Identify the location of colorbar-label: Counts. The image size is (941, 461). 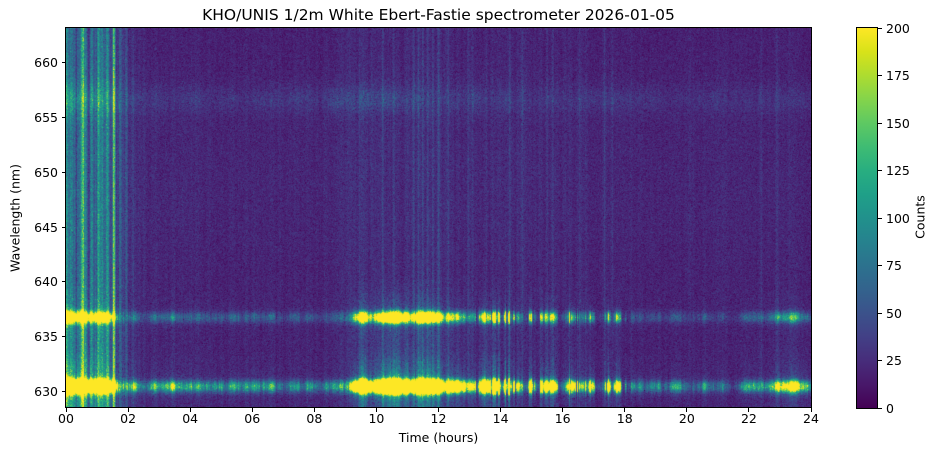
(920, 217).